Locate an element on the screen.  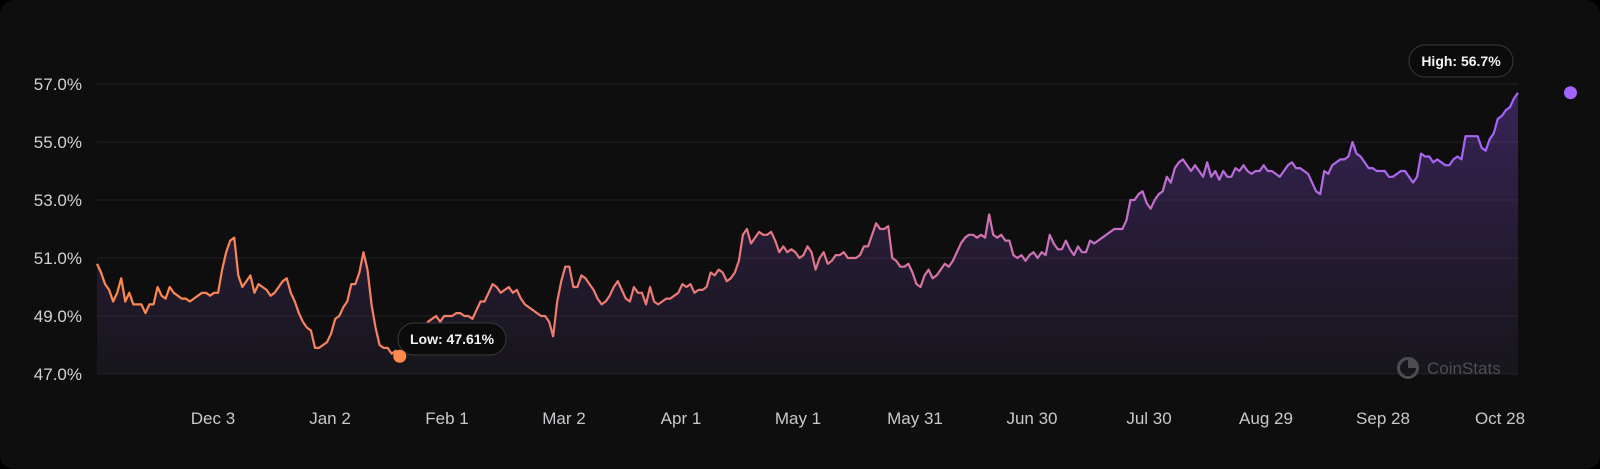
high-callout: High: 56.7% is located at coordinates (1492, 72).